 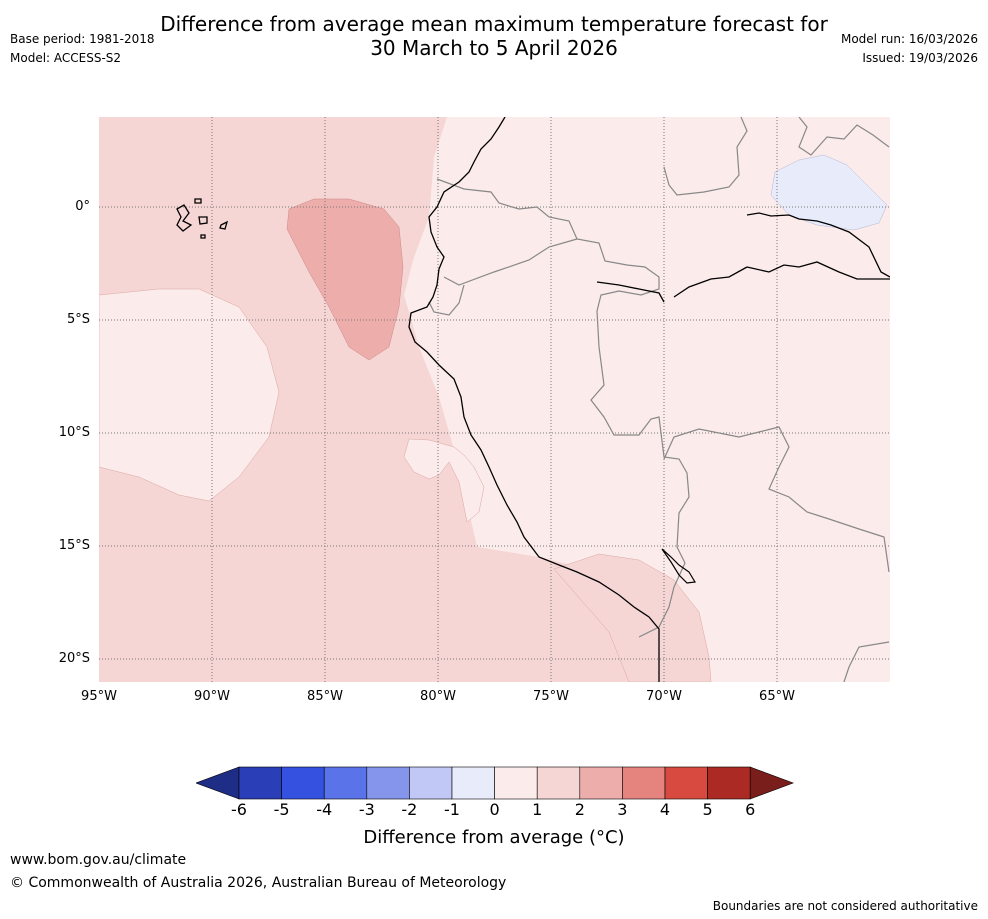 What do you see at coordinates (74, 658) in the screenshot?
I see `lat-label-20s: 20°S` at bounding box center [74, 658].